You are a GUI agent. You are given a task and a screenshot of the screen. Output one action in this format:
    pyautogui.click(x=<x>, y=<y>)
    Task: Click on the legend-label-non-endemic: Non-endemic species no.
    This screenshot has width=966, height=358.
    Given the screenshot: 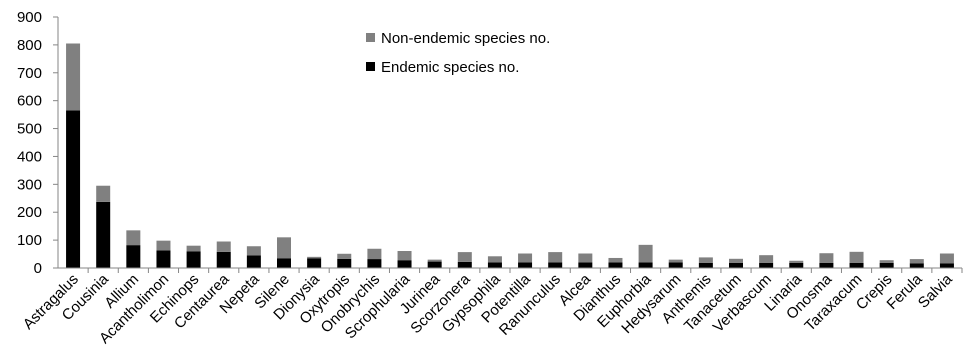 What is the action you would take?
    pyautogui.click(x=465, y=38)
    